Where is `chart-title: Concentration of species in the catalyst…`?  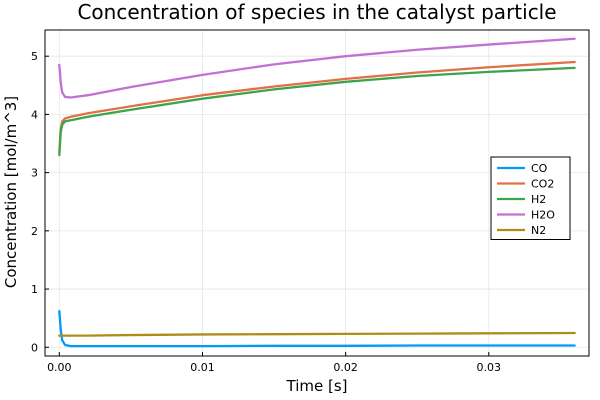
chart-title: Concentration of species in the catalyst… is located at coordinates (316, 12).